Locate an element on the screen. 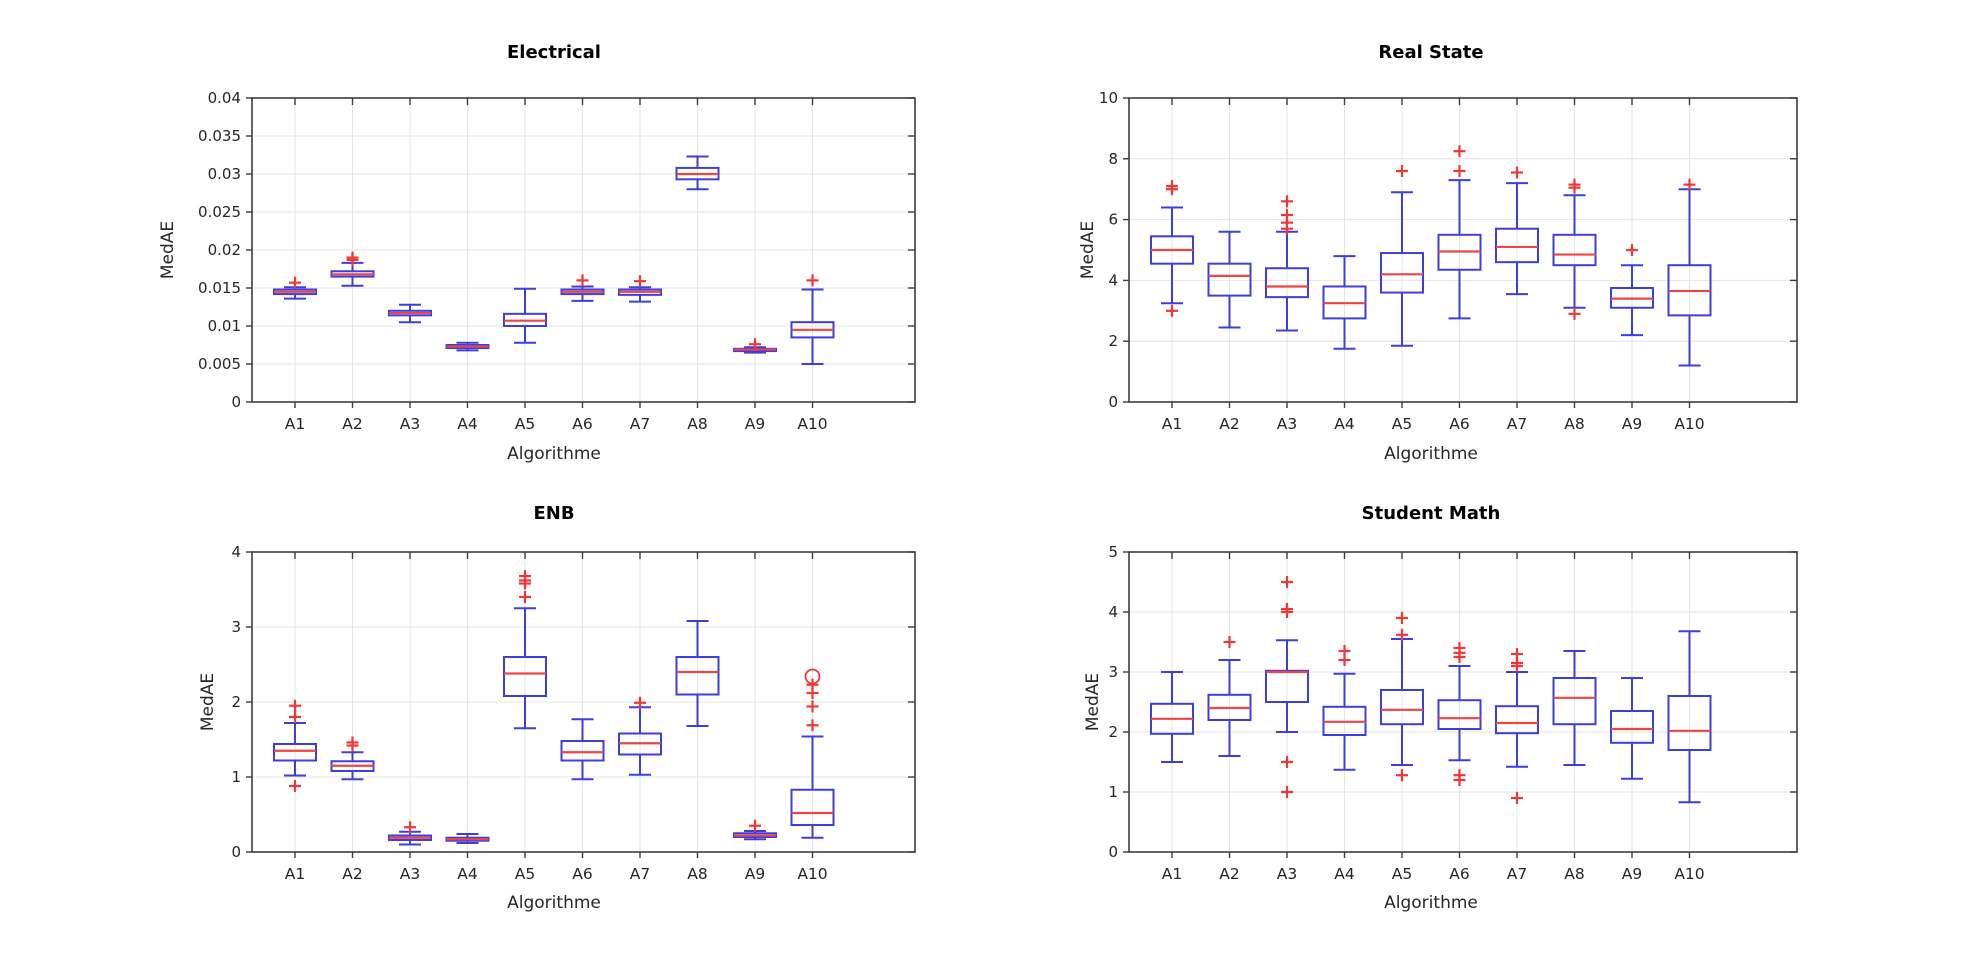 The height and width of the screenshot is (956, 1987). y-axis-label-student-math: MedAE is located at coordinates (1093, 702).